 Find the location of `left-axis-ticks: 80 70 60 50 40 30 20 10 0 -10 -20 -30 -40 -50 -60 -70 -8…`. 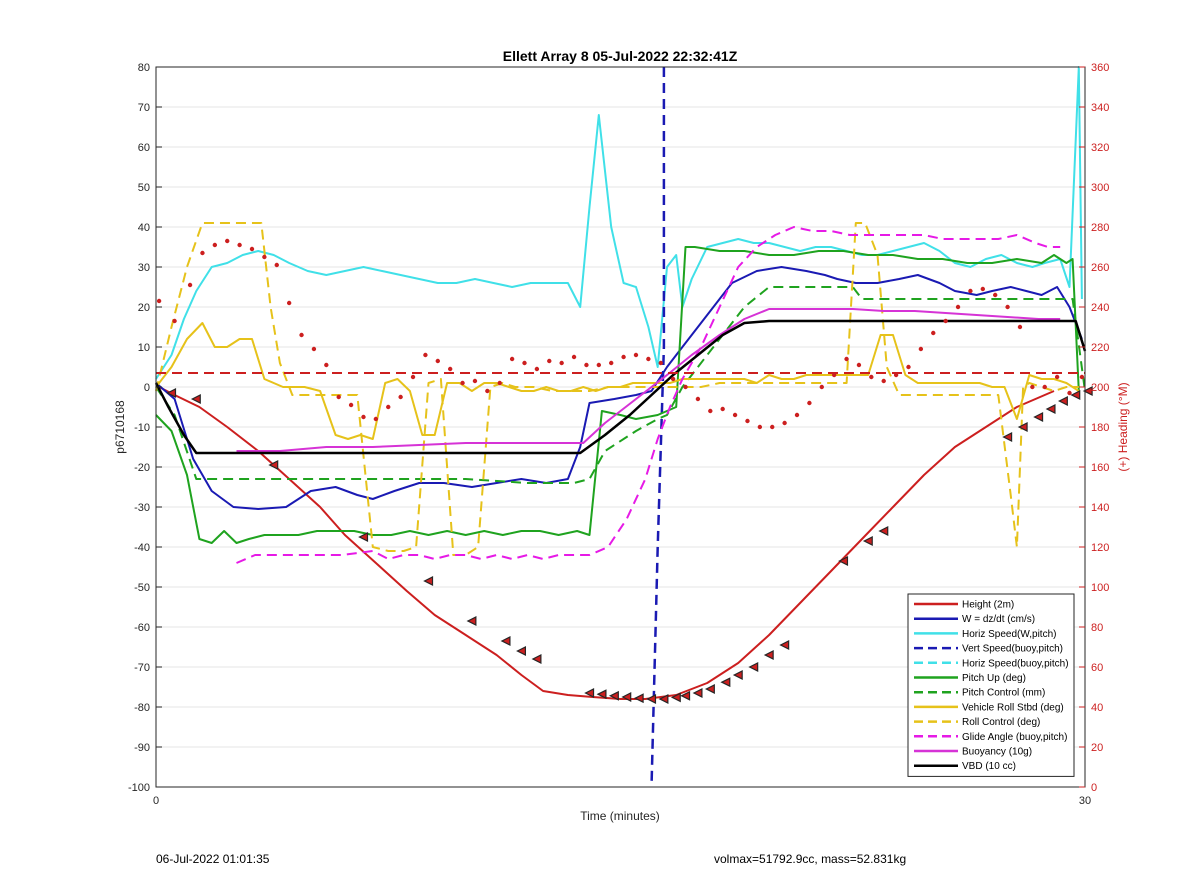

left-axis-ticks: 80 70 60 50 40 30 20 10 0 -10 -20 -30 -40 -50 -60 -70 -8… is located at coordinates (145, 428).